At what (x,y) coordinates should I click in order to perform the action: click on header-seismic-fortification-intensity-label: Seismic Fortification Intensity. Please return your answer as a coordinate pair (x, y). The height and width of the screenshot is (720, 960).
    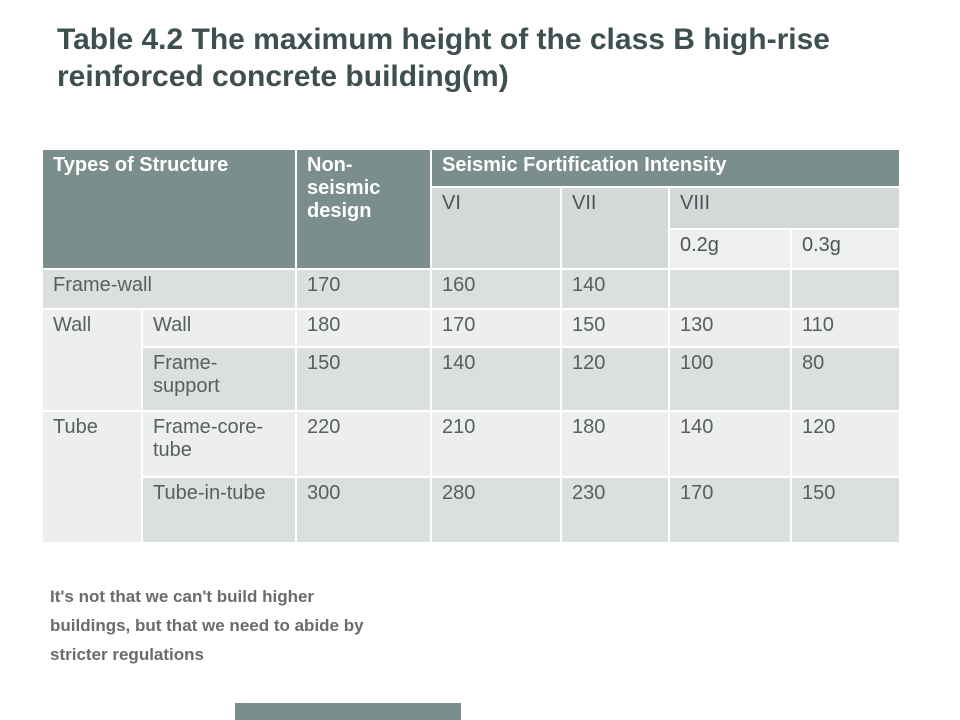
    Looking at the image, I should click on (584, 165).